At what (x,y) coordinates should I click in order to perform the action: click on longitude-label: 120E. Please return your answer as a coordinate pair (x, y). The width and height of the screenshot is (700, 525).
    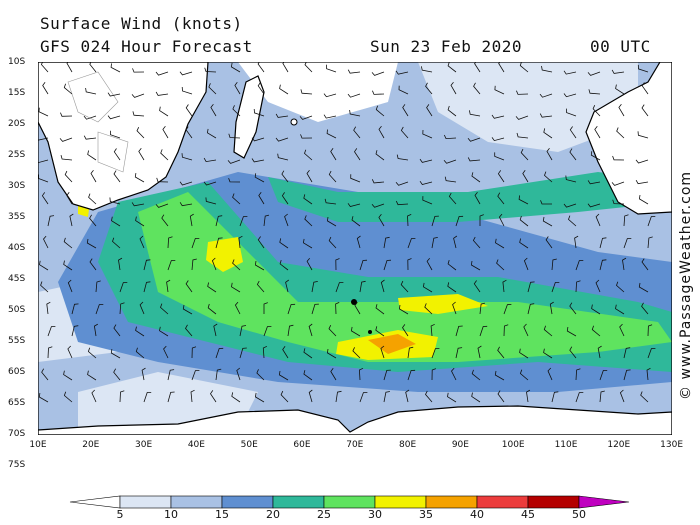
    Looking at the image, I should click on (619, 445).